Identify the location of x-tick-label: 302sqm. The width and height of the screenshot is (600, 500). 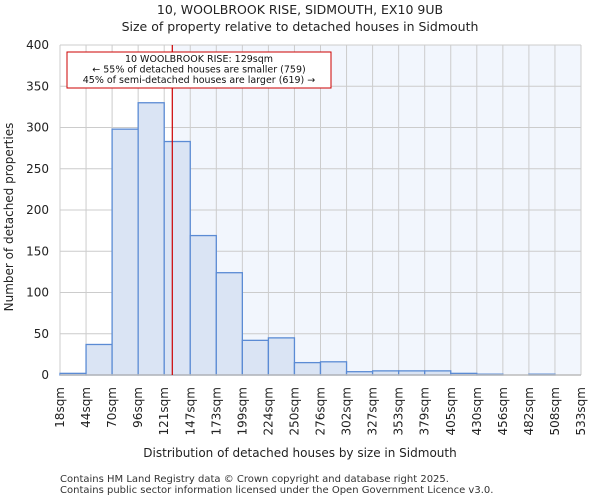
(347, 411).